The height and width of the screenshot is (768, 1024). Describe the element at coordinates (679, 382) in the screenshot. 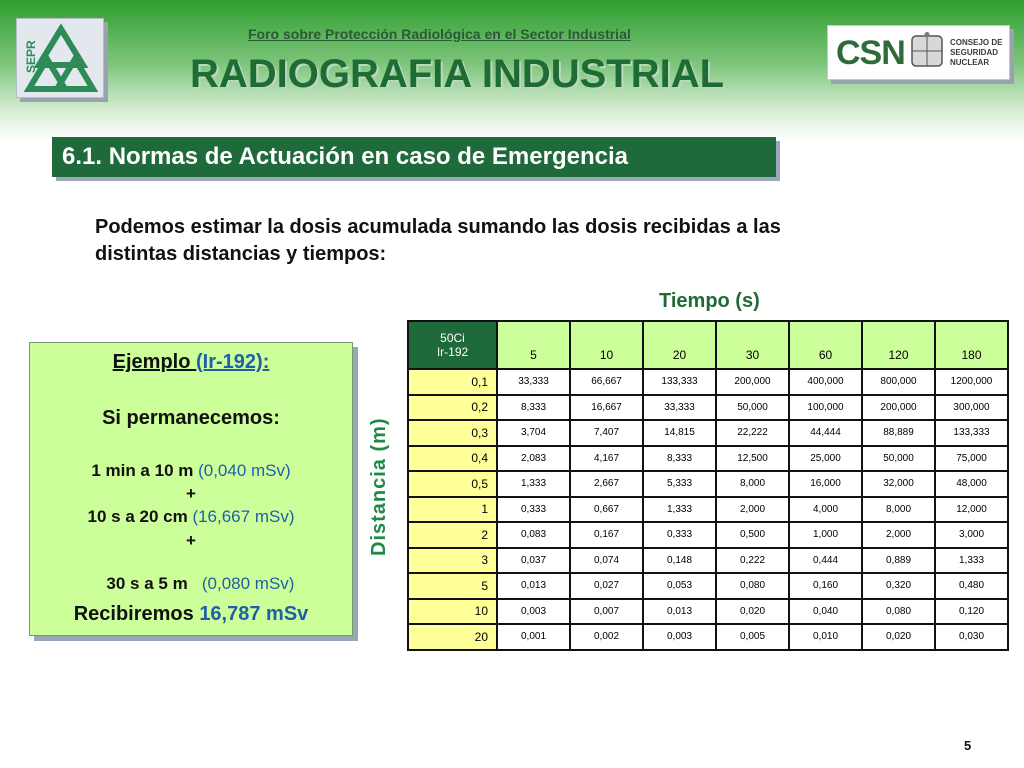

I see `table-cell: 133,333` at that location.